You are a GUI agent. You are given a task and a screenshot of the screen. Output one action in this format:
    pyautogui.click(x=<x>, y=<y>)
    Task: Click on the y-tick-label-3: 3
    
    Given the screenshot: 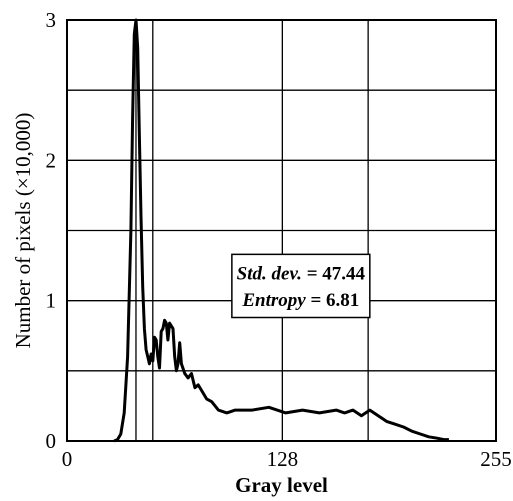 What is the action you would take?
    pyautogui.click(x=51, y=20)
    